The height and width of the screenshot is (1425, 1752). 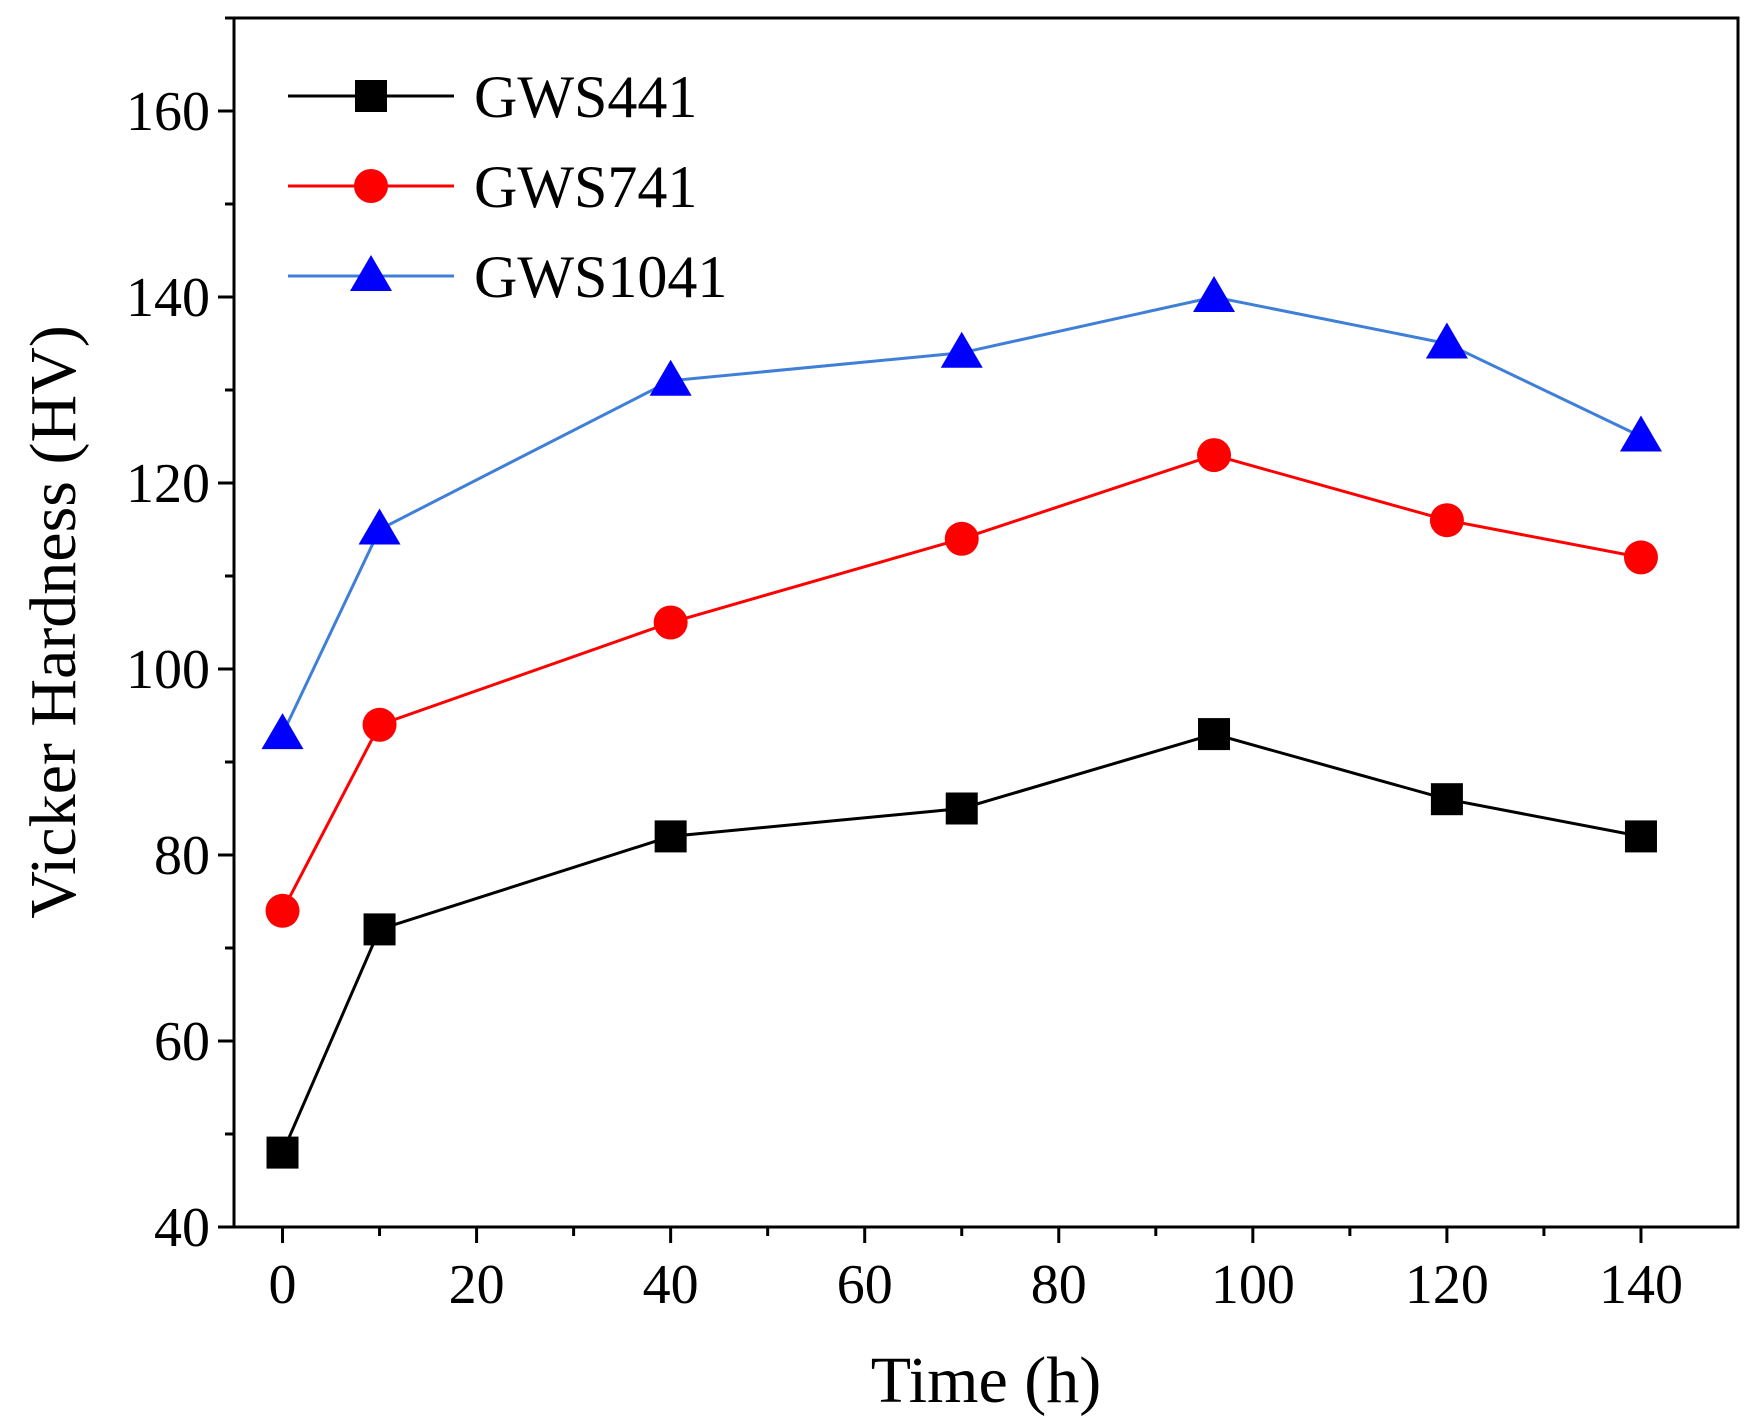 I want to click on x-tick-label: 80, so click(x=1059, y=1285).